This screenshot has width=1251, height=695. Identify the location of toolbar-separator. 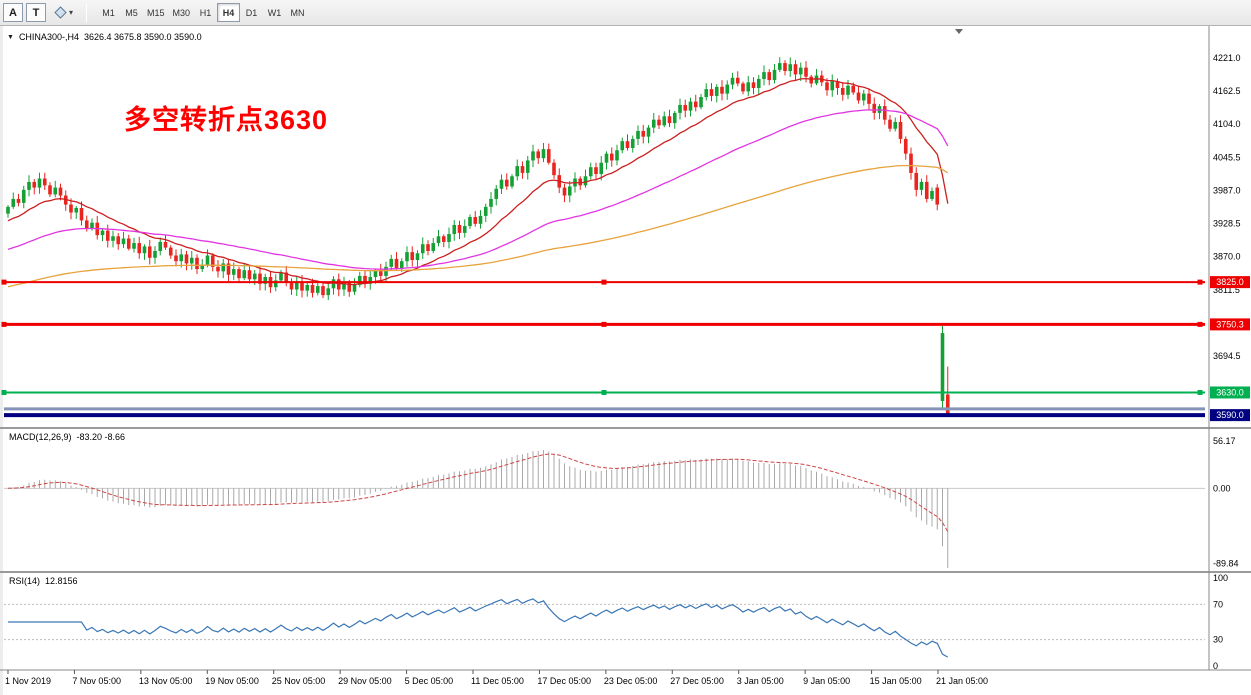
(87, 12).